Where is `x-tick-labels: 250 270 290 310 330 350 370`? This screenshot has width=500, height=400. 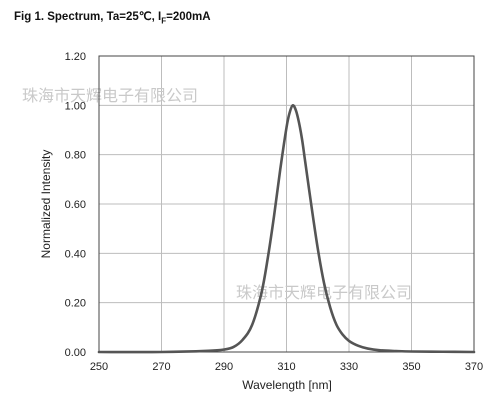 x-tick-labels: 250 270 290 310 330 350 370 is located at coordinates (286, 367).